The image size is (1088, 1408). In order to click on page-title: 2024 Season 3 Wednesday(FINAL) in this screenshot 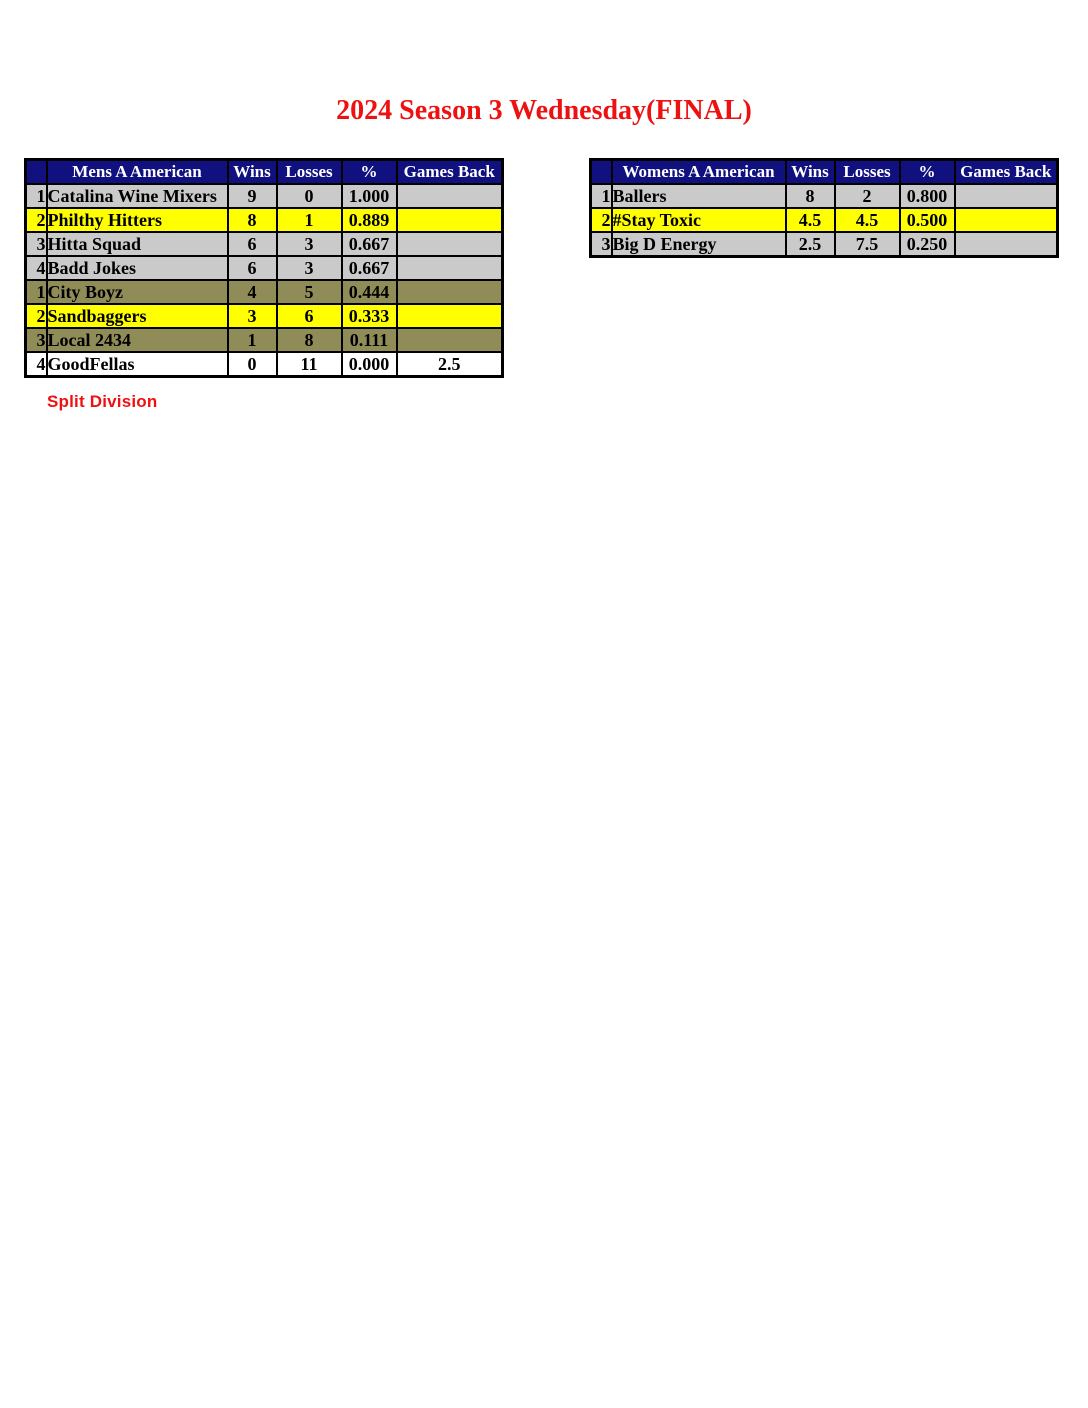, I will do `click(544, 110)`.